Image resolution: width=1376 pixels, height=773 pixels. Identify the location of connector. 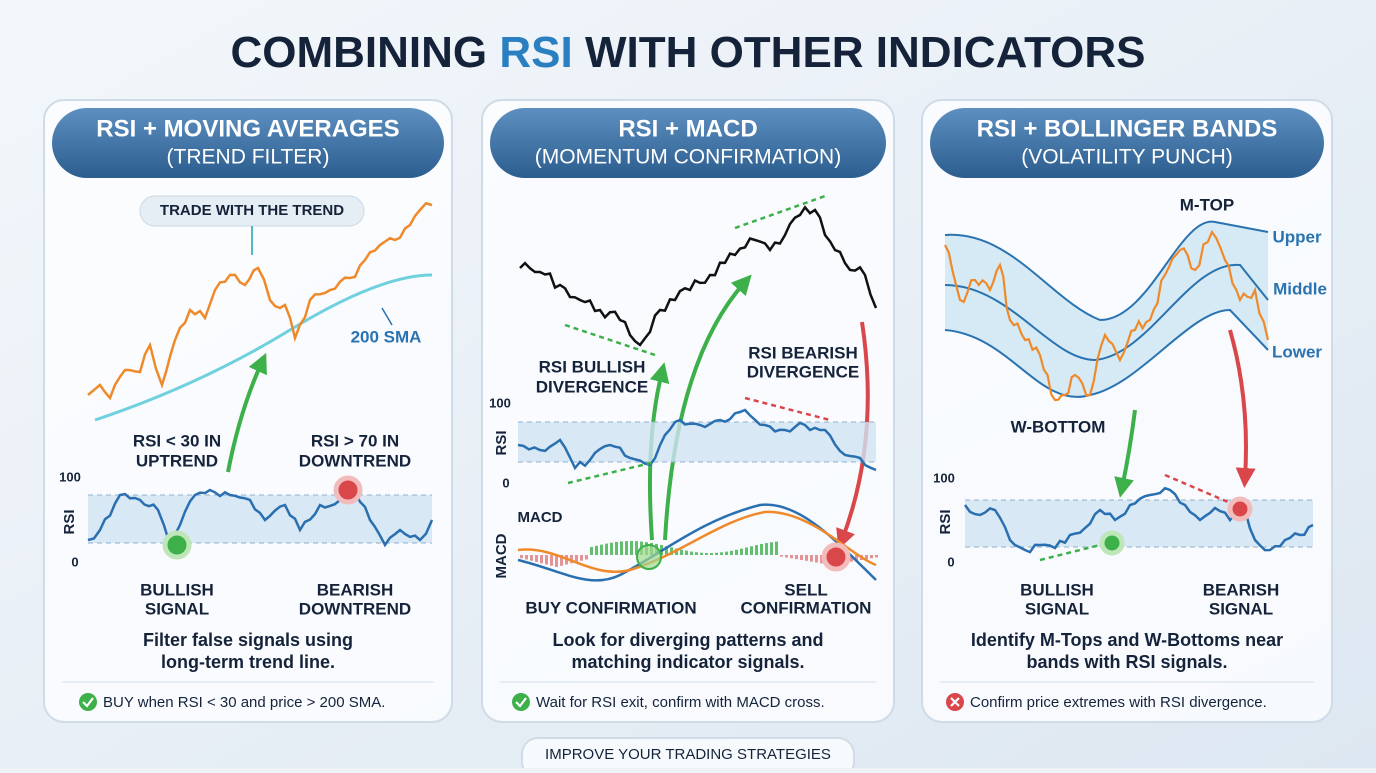
(387, 316).